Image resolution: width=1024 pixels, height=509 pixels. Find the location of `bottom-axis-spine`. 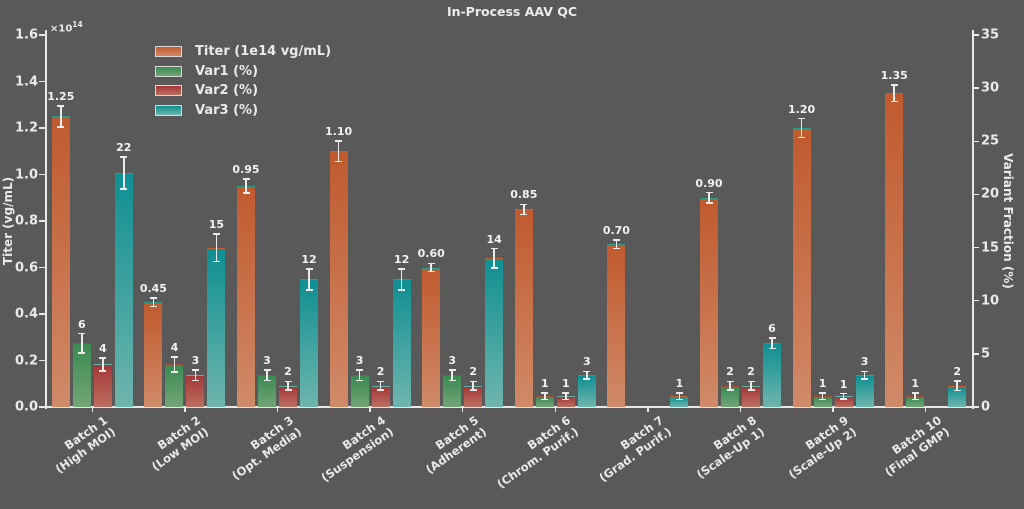

bottom-axis-spine is located at coordinates (509, 407).